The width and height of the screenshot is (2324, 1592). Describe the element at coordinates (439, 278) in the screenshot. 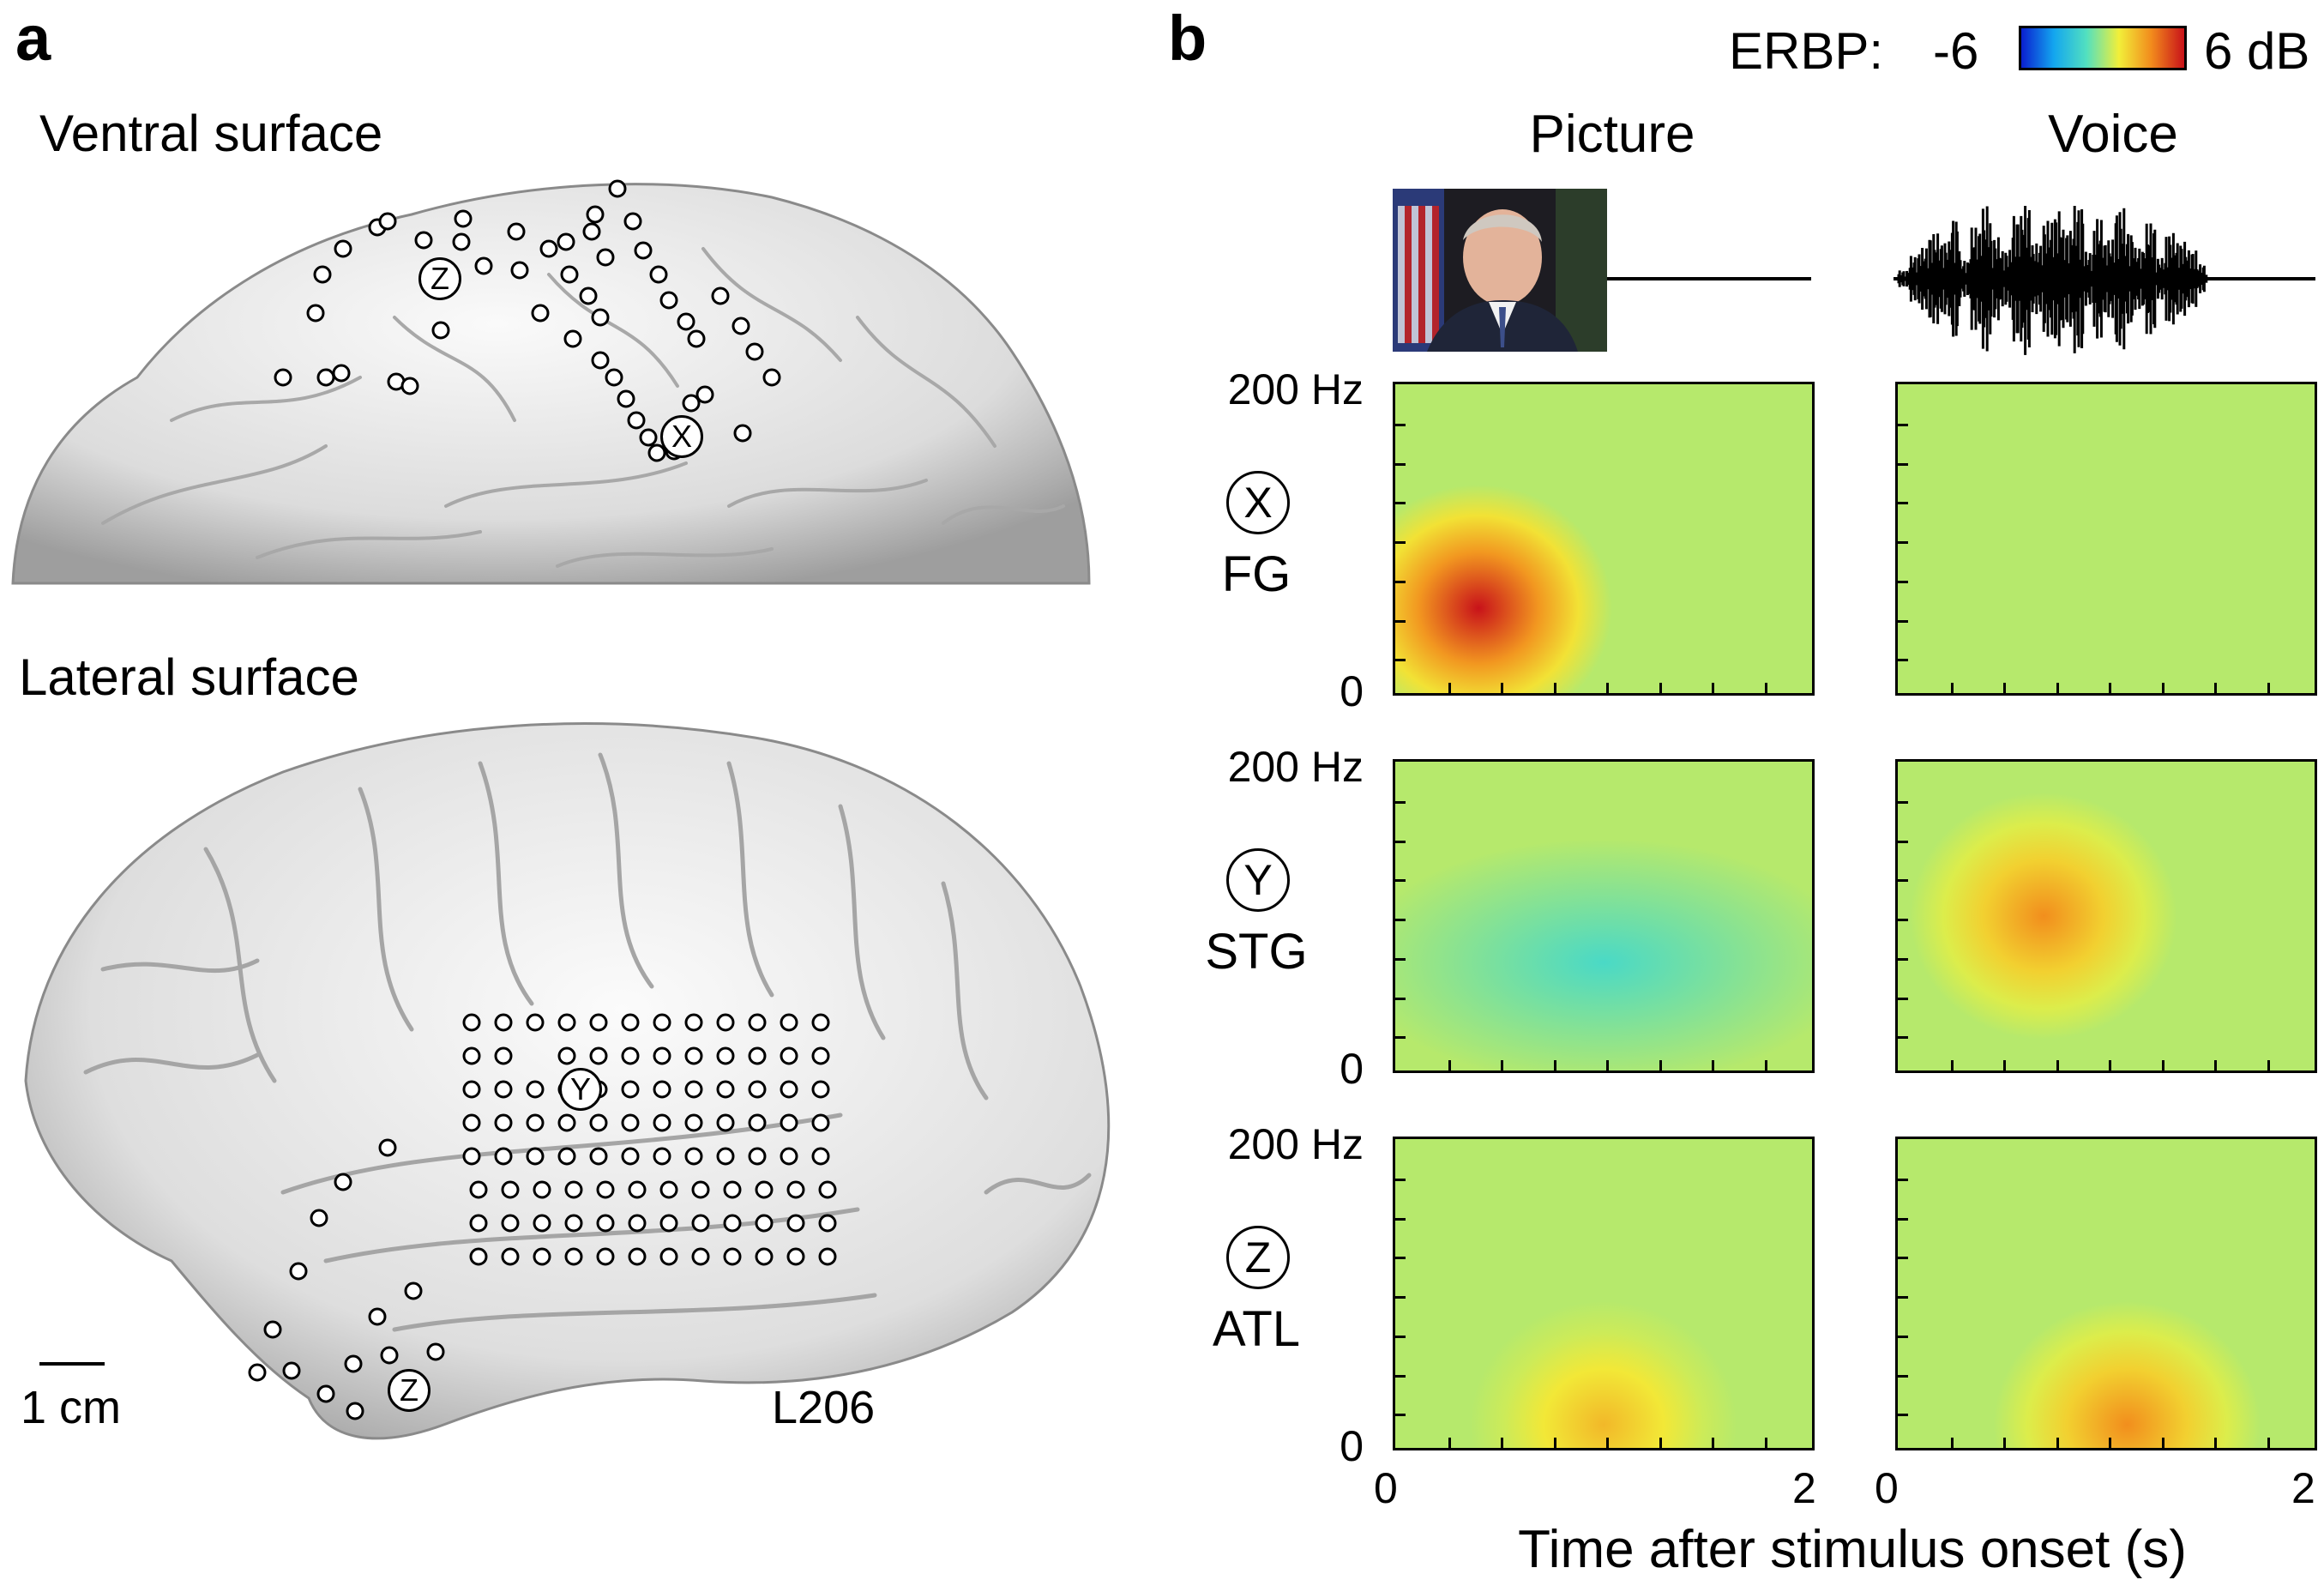

I see `electrode-z-ventral-marker: Z` at that location.